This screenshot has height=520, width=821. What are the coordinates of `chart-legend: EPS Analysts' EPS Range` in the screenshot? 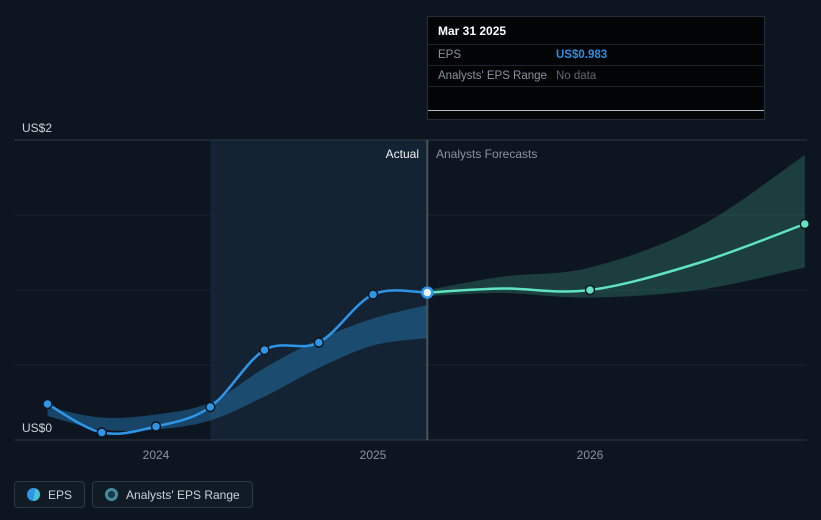 It's located at (133, 494).